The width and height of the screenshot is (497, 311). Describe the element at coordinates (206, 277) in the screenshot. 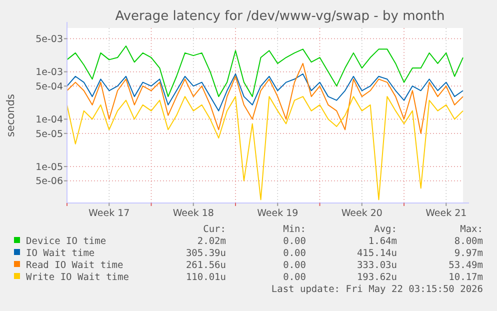

I see `text: 110.01u` at that location.